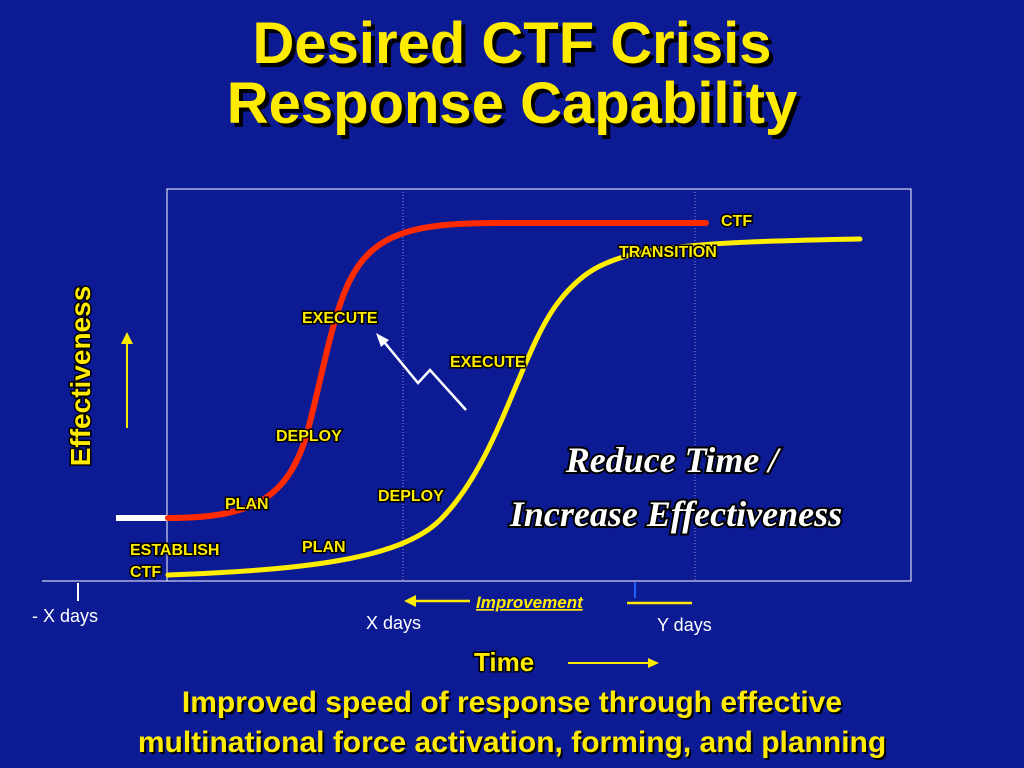  Describe the element at coordinates (684, 625) in the screenshot. I see `y-days-label: Y days` at that location.